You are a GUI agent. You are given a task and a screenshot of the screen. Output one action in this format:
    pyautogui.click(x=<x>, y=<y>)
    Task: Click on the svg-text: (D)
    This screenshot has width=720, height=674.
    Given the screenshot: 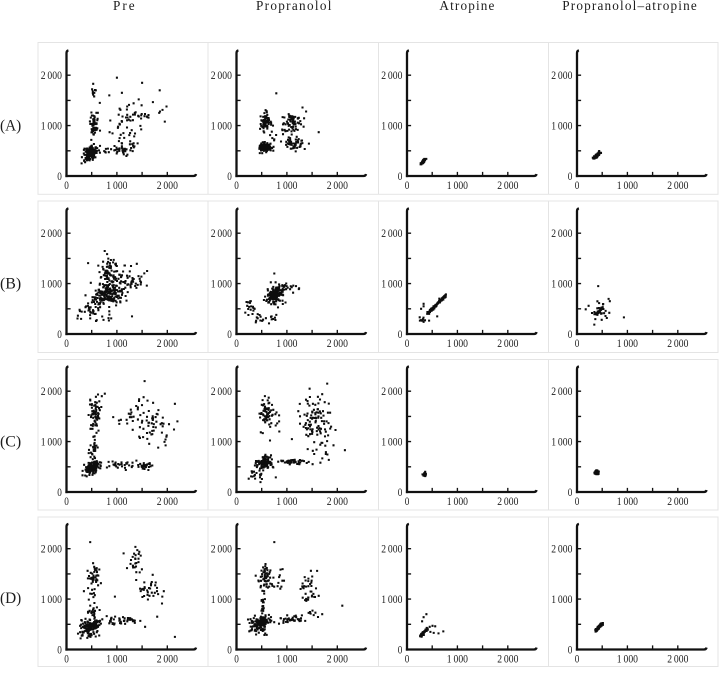 What is the action you would take?
    pyautogui.click(x=10, y=598)
    